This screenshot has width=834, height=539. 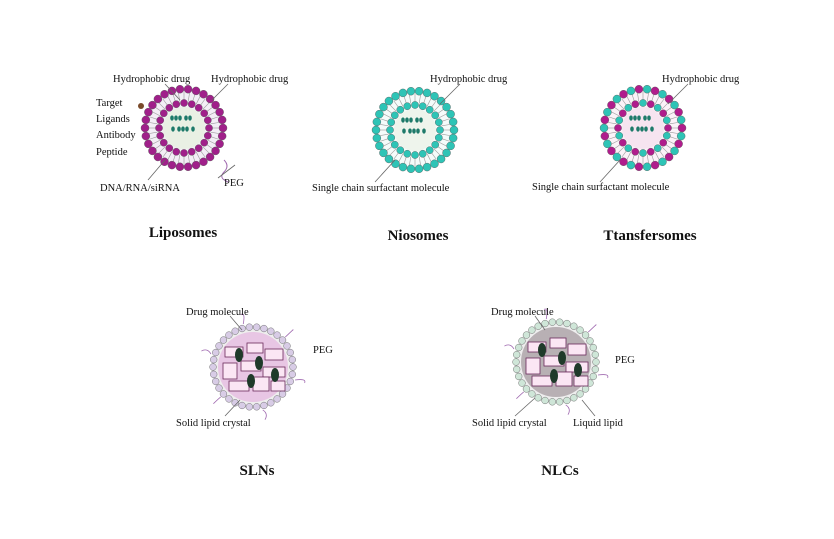 What do you see at coordinates (109, 103) in the screenshot?
I see `label: Target` at bounding box center [109, 103].